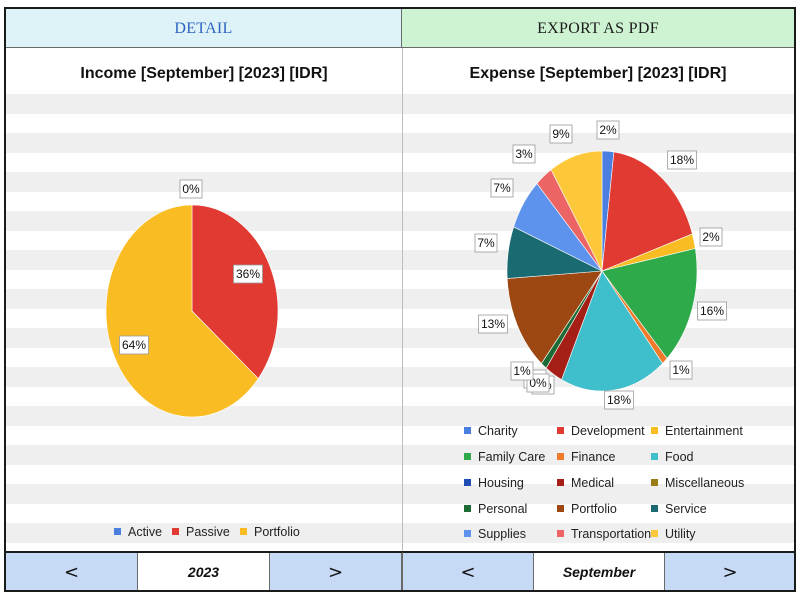  Describe the element at coordinates (686, 509) in the screenshot. I see `legend-label: Service` at that location.